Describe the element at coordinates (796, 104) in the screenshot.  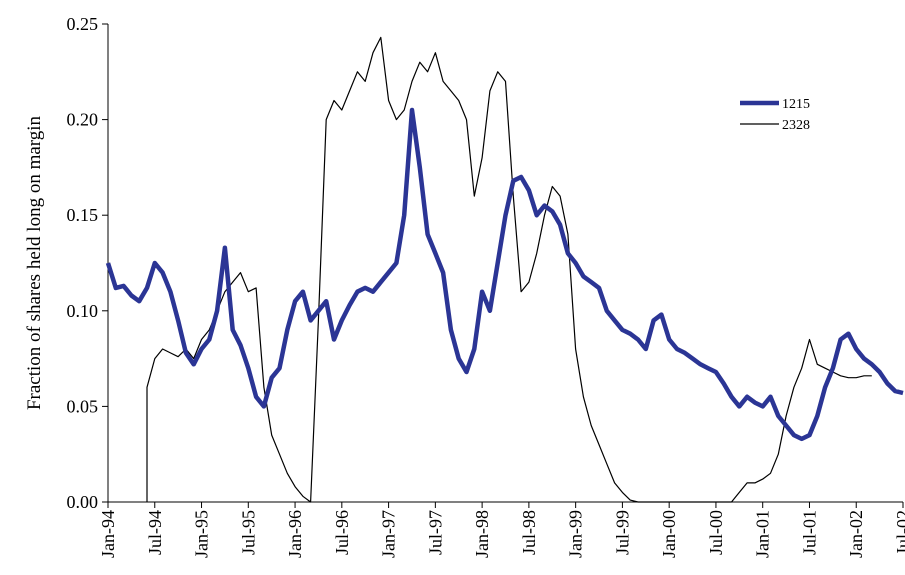
I see `legend-label-1215: 1215` at that location.